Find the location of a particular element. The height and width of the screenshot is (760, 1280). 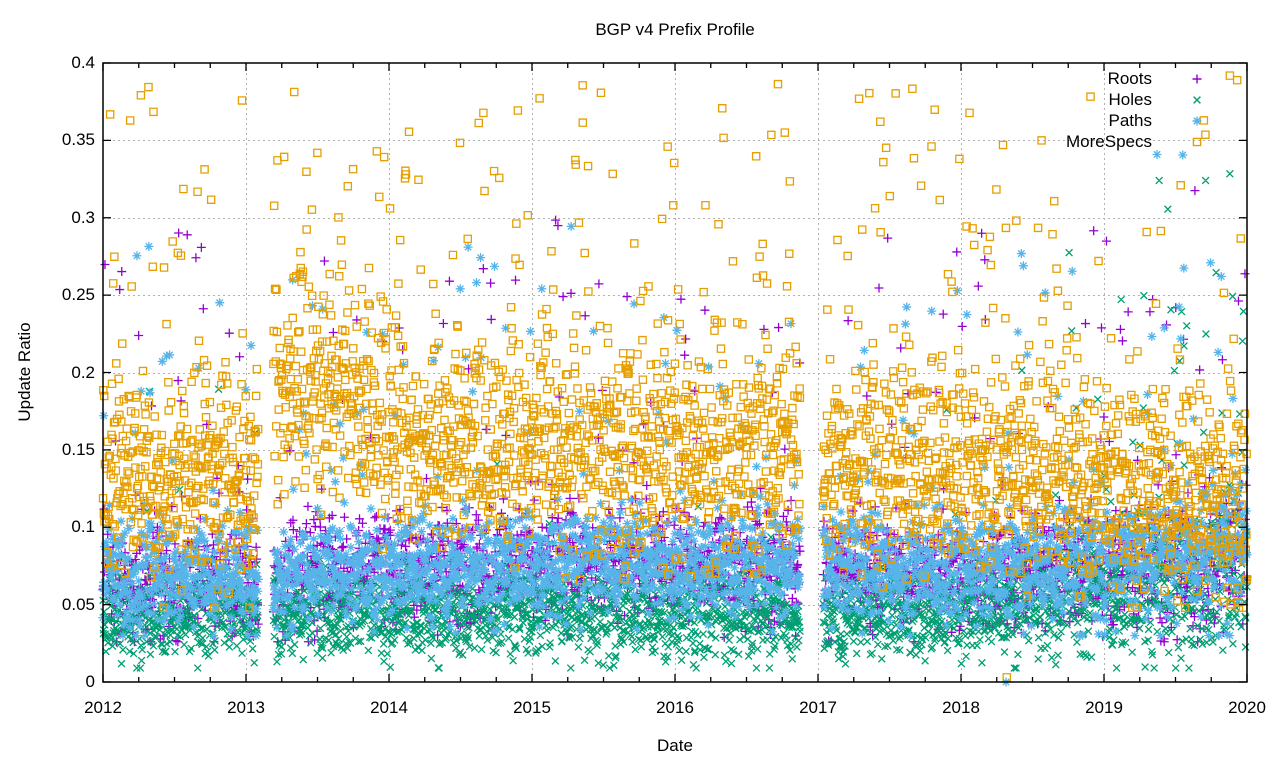

y-tick-label: 0.25 is located at coordinates (78, 295).